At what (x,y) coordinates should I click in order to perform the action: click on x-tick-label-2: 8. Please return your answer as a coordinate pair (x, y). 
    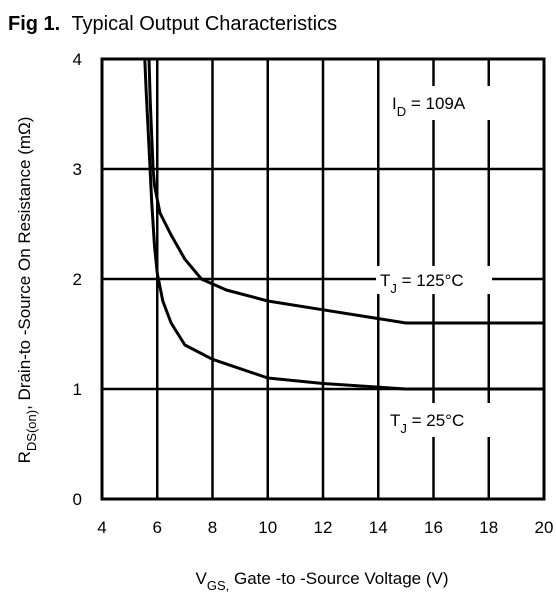
    Looking at the image, I should click on (212, 527).